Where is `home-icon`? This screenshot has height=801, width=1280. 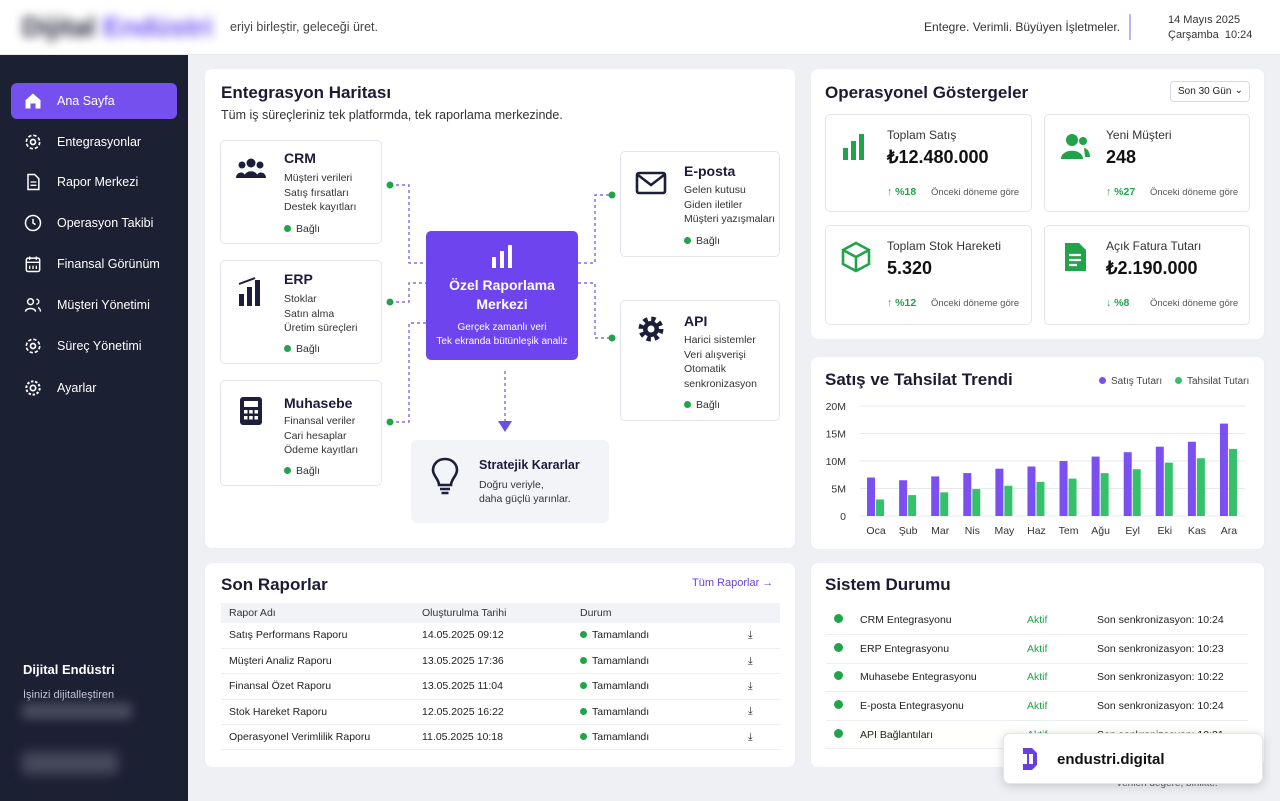
home-icon is located at coordinates (33, 101).